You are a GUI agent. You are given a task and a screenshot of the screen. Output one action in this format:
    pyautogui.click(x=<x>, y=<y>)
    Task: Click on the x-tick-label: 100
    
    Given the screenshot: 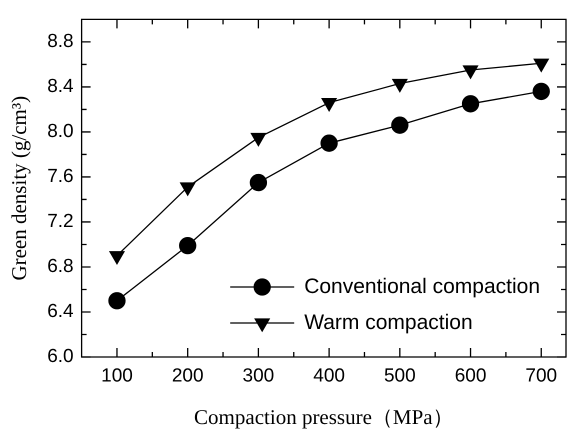 What is the action you would take?
    pyautogui.click(x=117, y=376)
    